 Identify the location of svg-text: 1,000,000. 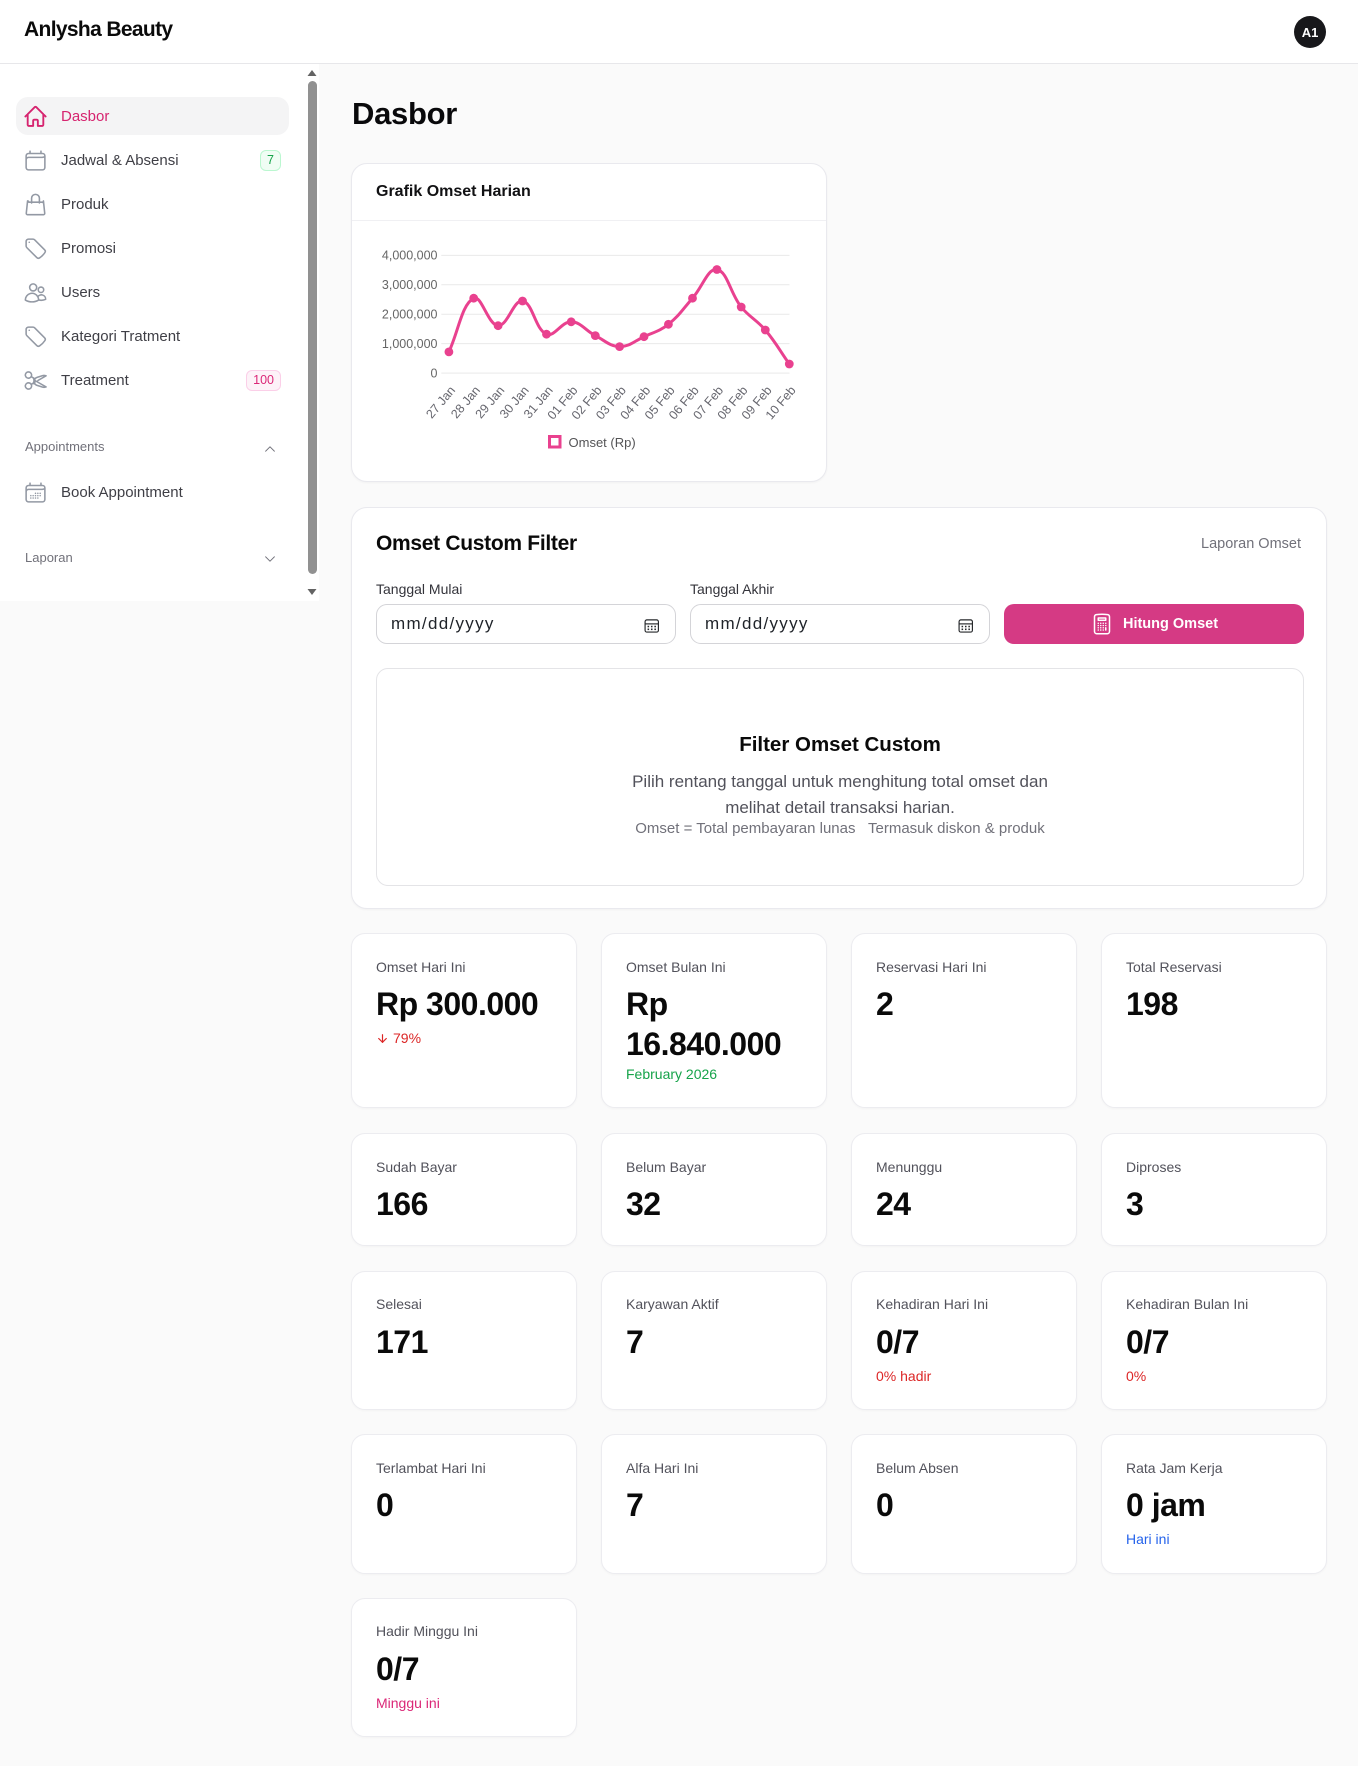
(410, 344).